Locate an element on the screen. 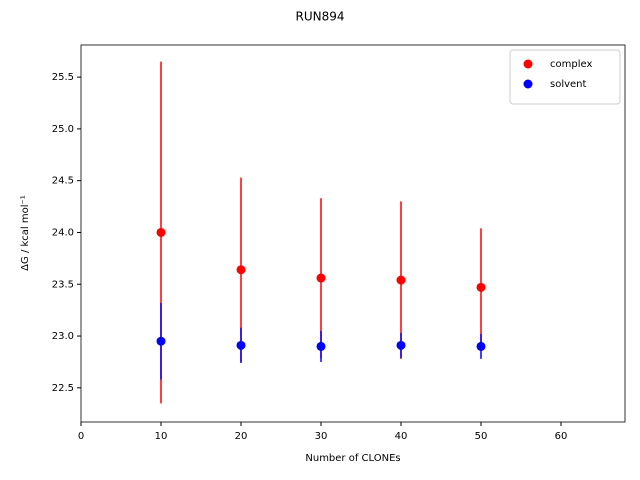  x-tick-label: 10 is located at coordinates (161, 436).